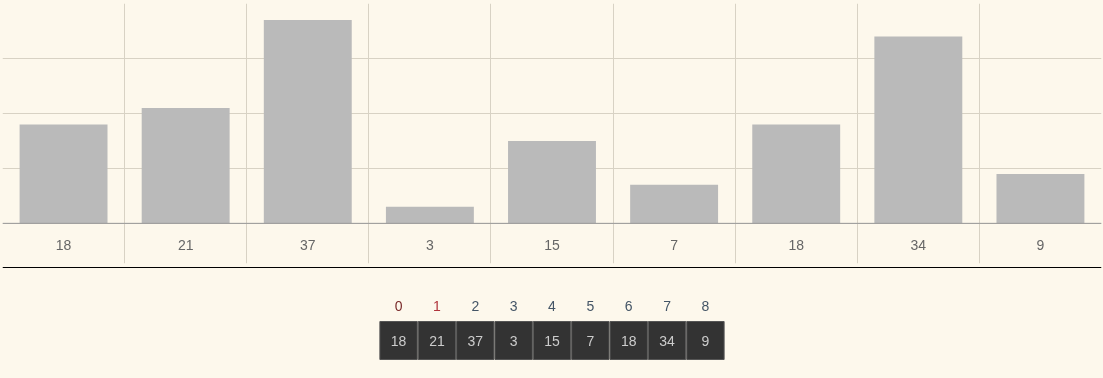 This screenshot has width=1103, height=378. I want to click on data-label: 34, so click(918, 245).